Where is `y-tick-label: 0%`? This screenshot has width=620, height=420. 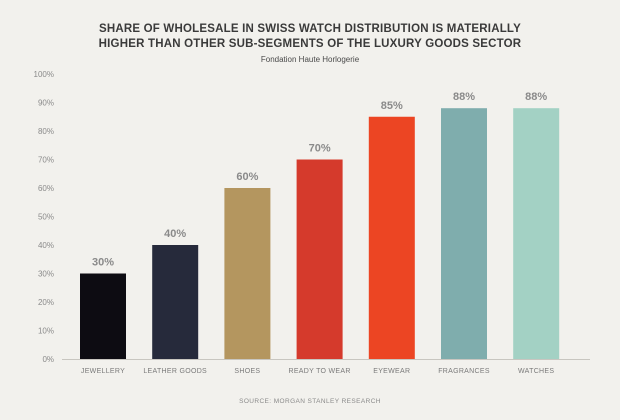 y-tick-label: 0% is located at coordinates (48, 359).